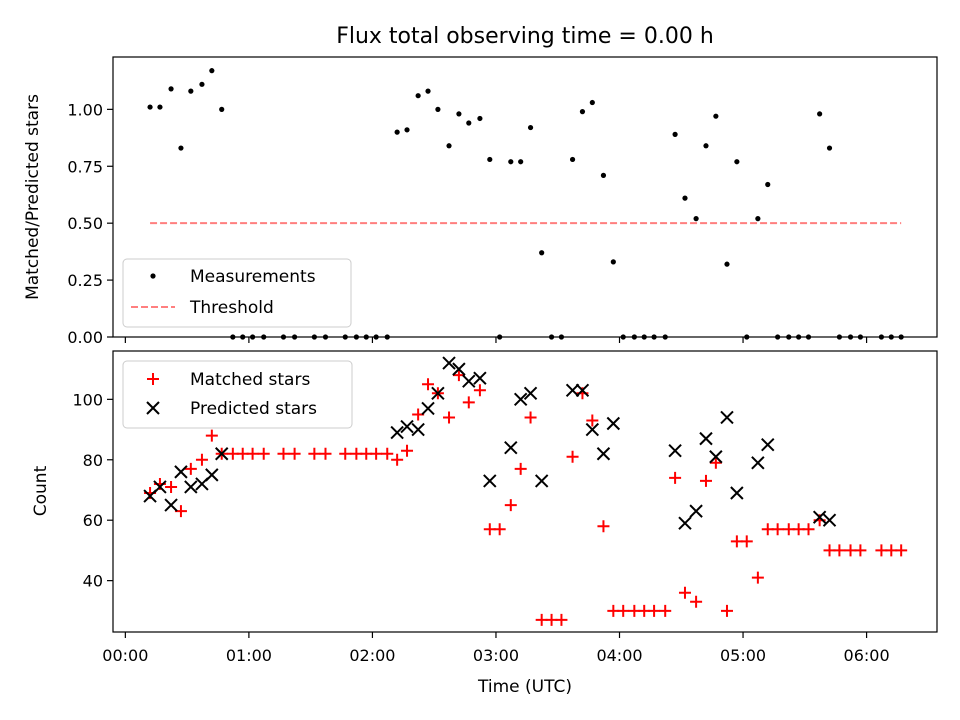  Describe the element at coordinates (867, 655) in the screenshot. I see `bottom-x-tick-label: 06:00` at that location.